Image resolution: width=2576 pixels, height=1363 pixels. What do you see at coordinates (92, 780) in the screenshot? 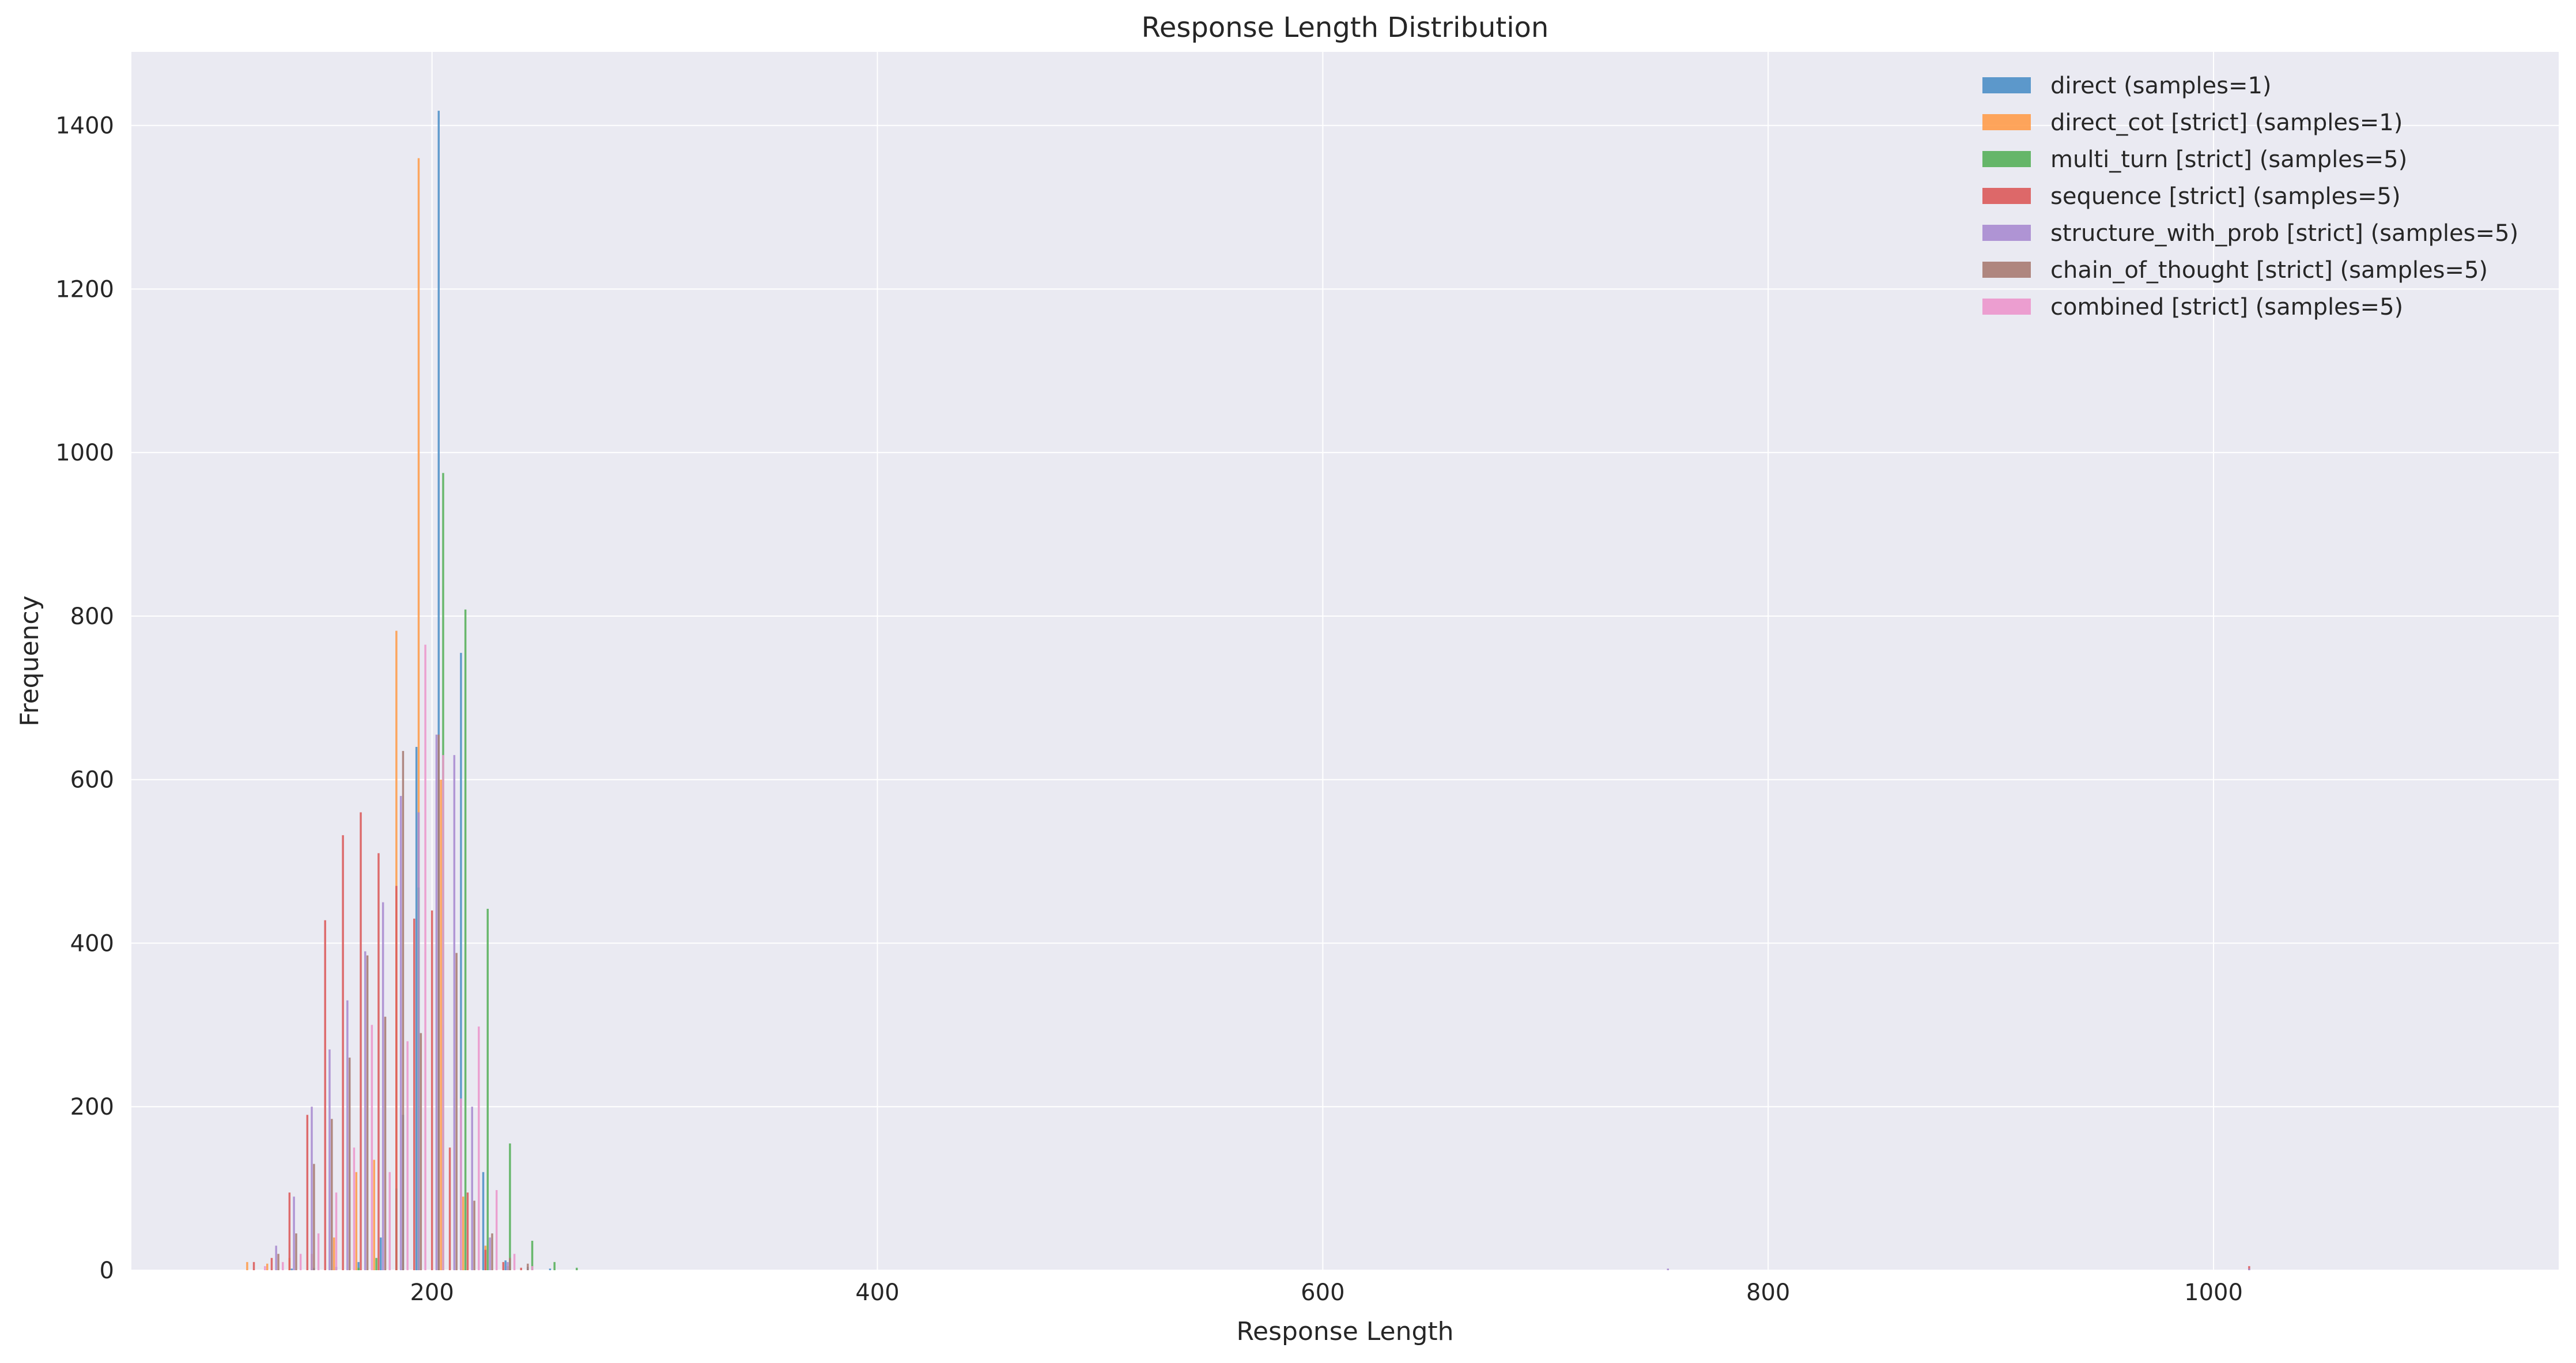
I see `y-tick-label: 600` at bounding box center [92, 780].